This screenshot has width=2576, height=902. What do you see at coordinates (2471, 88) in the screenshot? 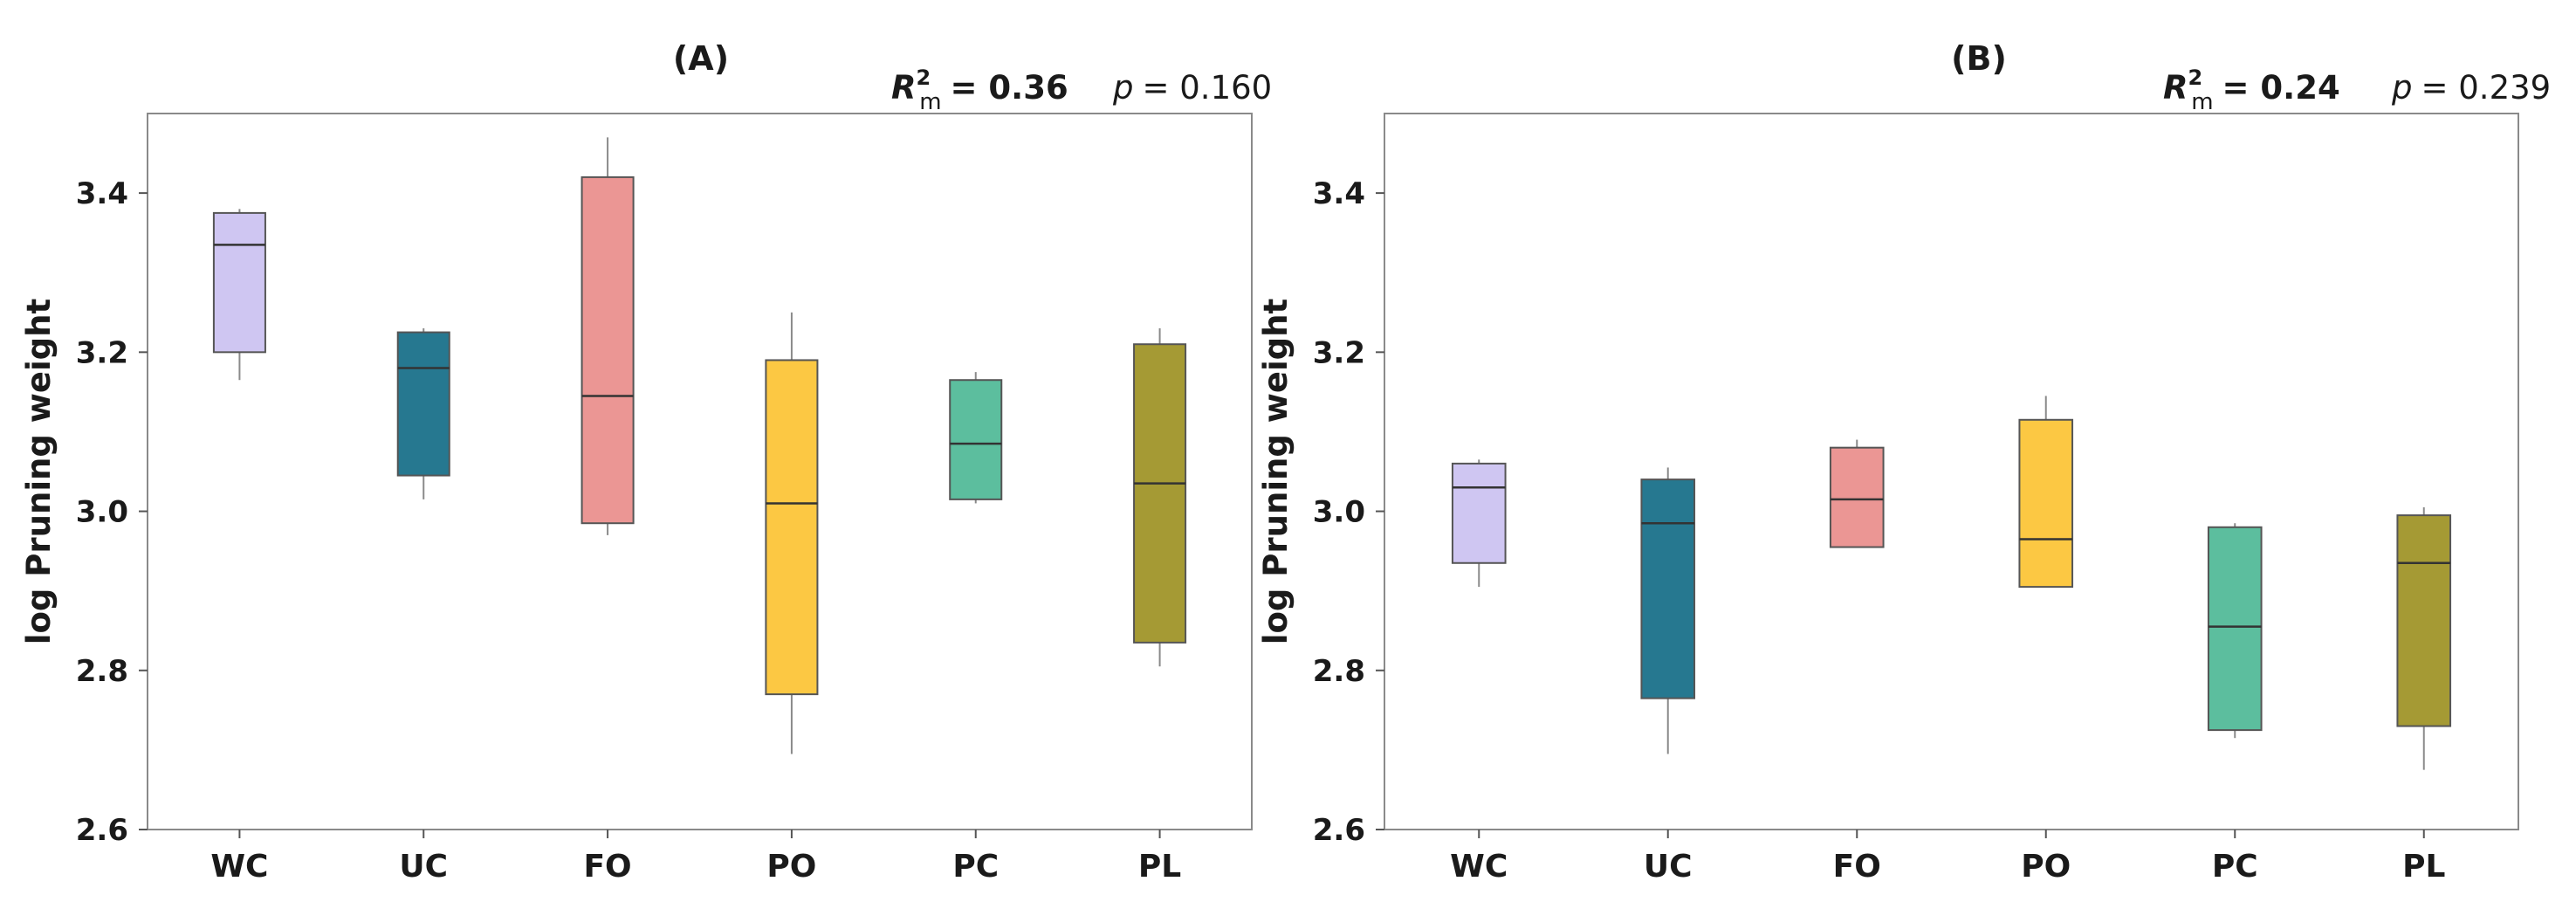
I see `p-statistic: p = 0.239` at bounding box center [2471, 88].